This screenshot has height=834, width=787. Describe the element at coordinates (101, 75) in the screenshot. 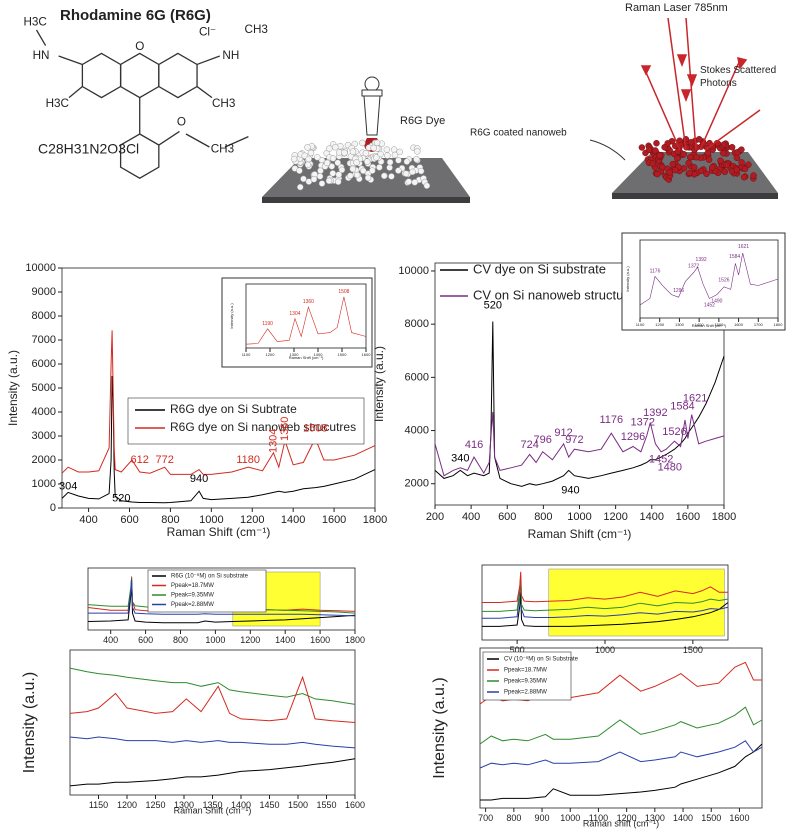

I see `ring` at that location.